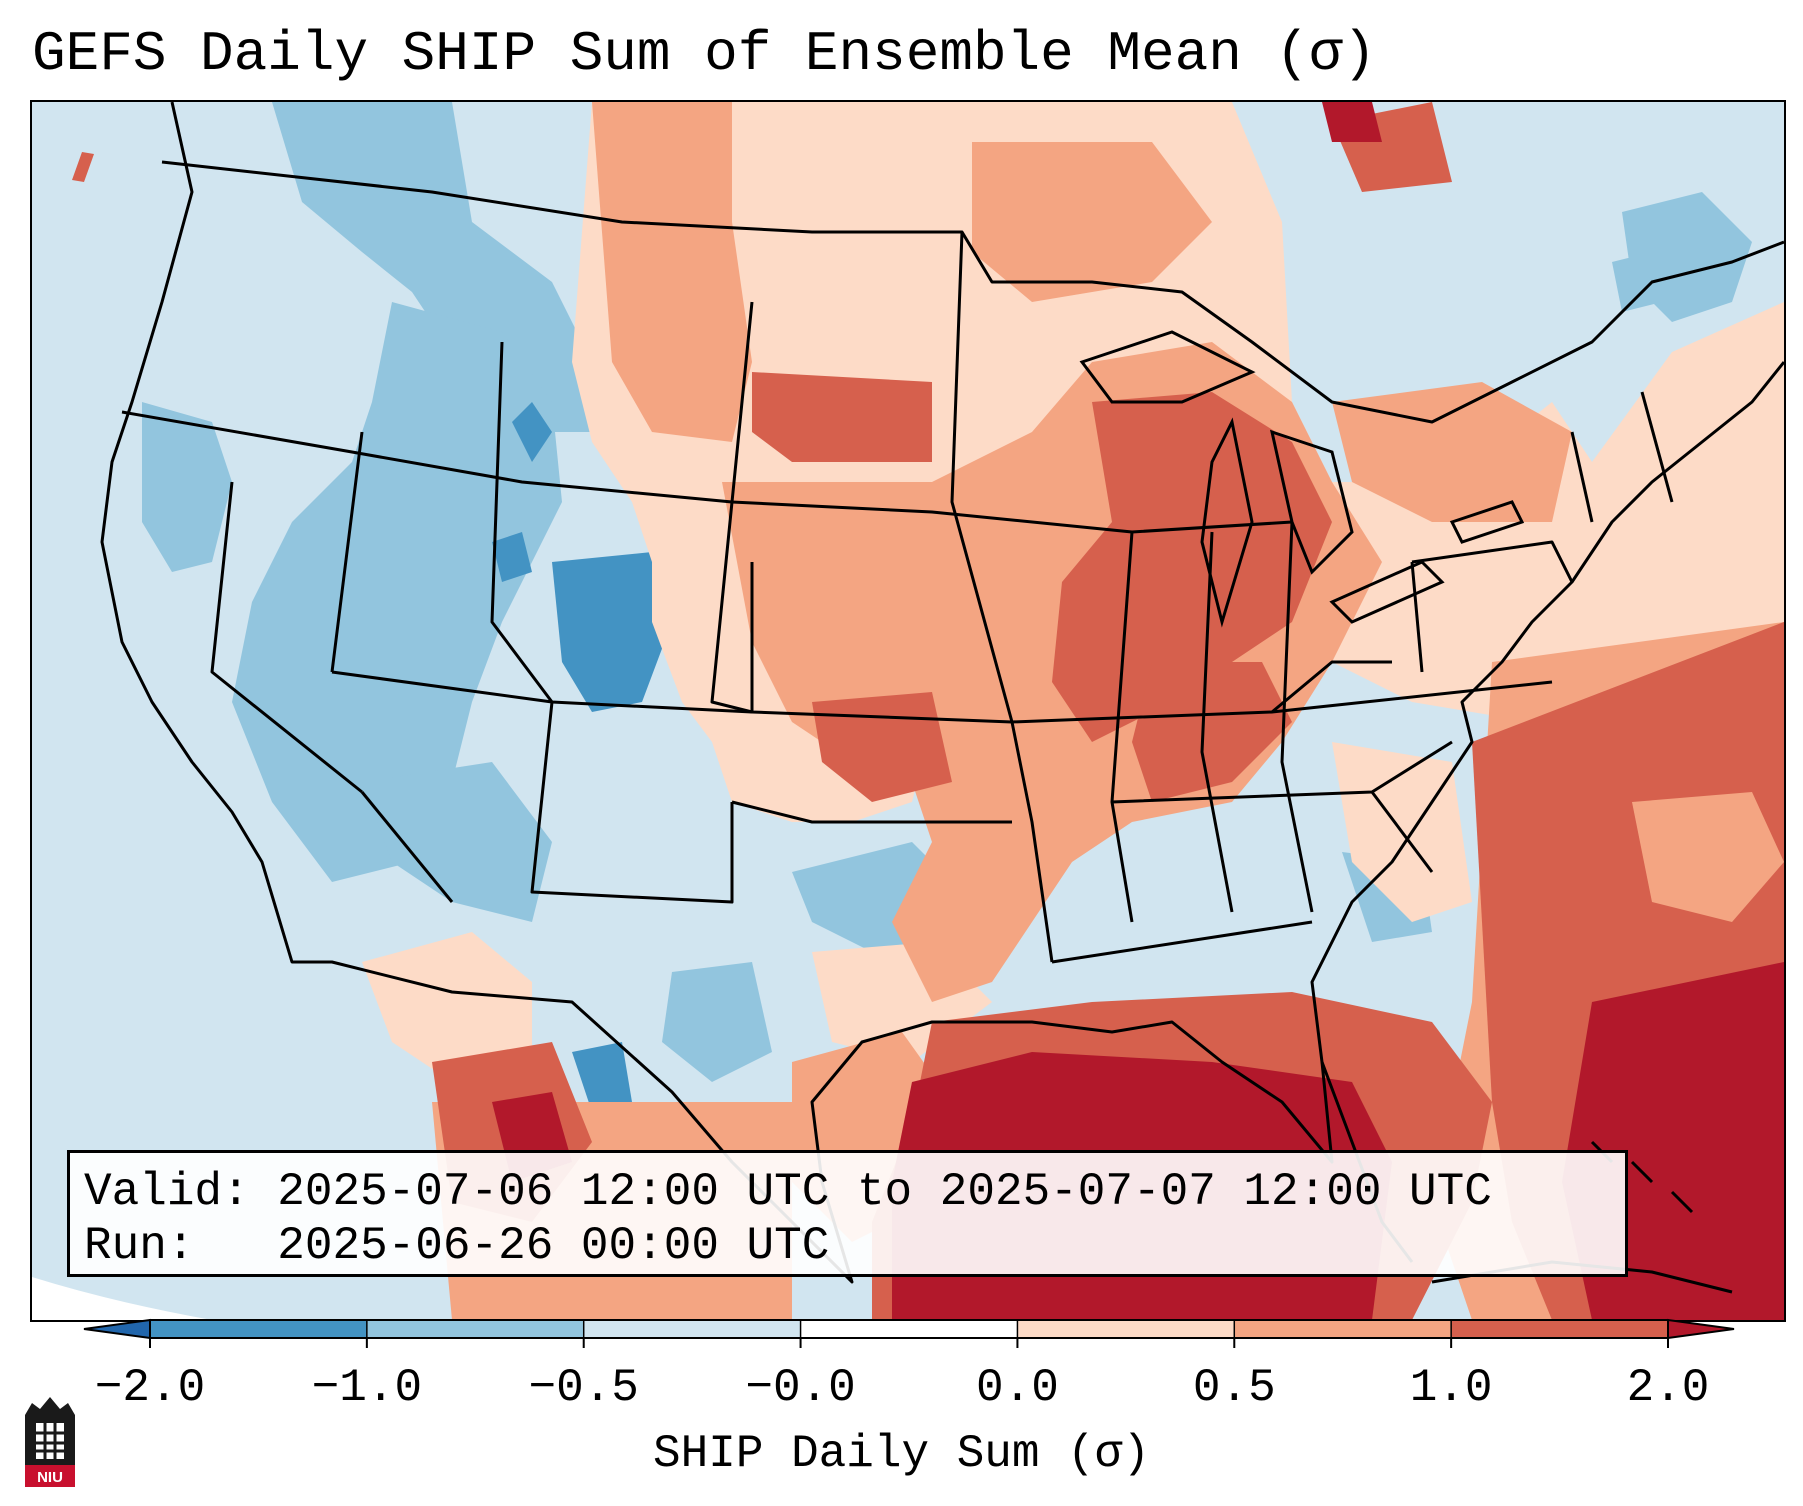 The width and height of the screenshot is (1803, 1506). What do you see at coordinates (1302, 479) in the screenshot?
I see `great-lakes` at bounding box center [1302, 479].